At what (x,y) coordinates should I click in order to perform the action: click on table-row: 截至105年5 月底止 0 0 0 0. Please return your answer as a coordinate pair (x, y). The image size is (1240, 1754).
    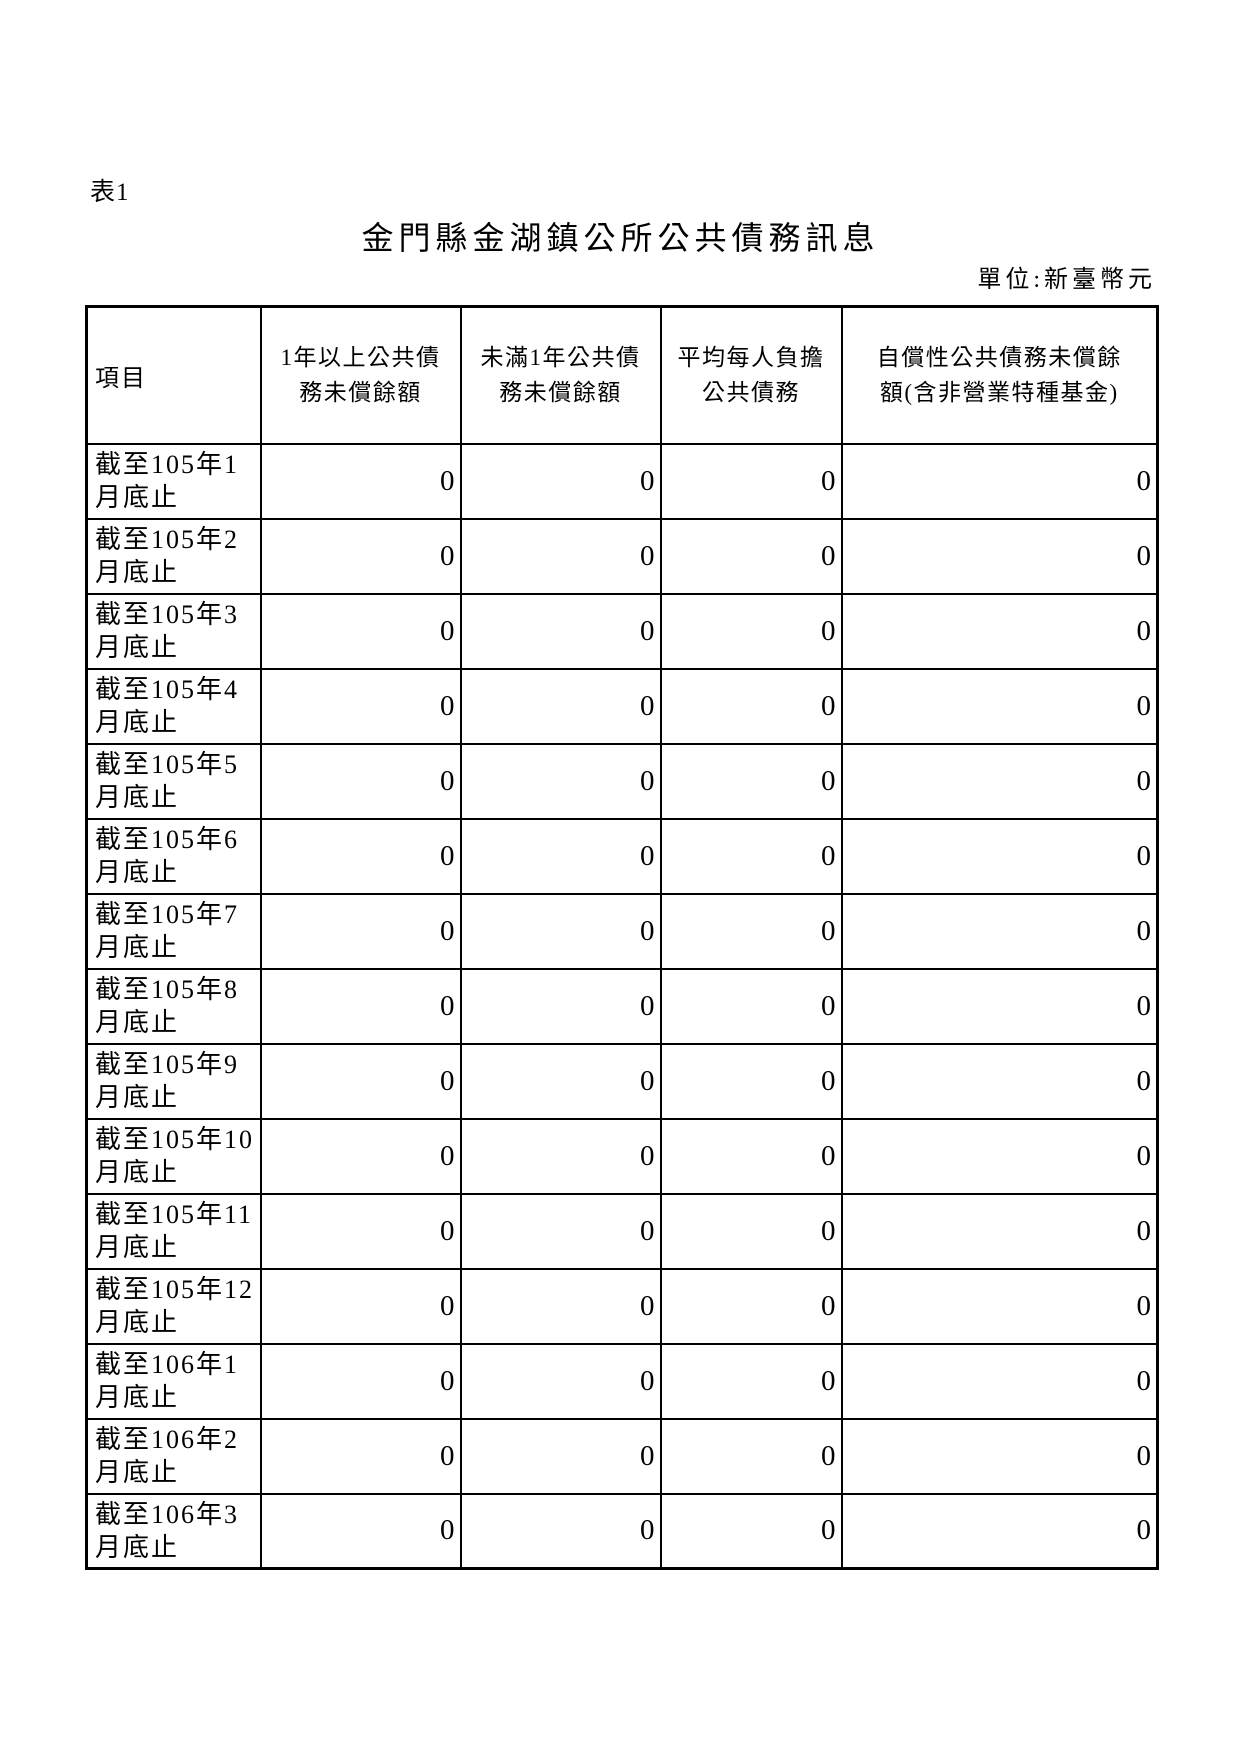
    Looking at the image, I should click on (622, 781).